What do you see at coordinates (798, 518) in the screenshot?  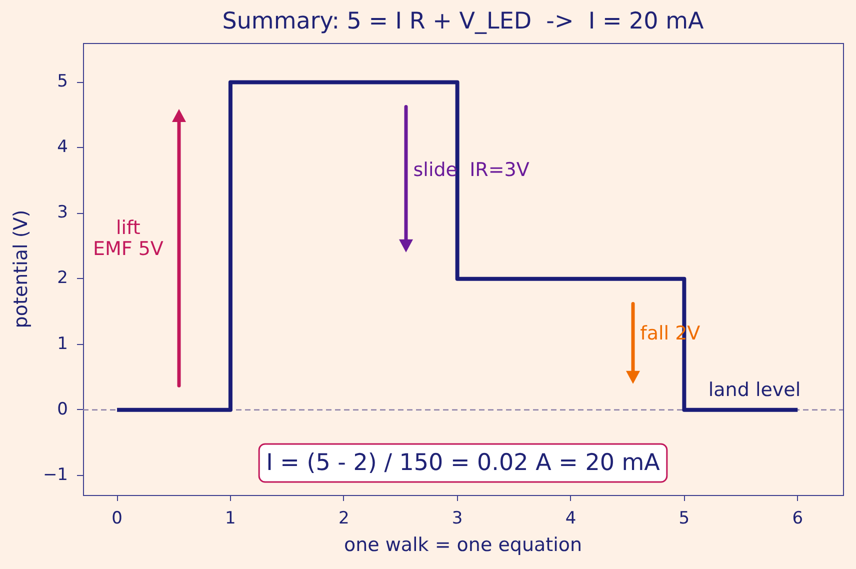 I see `x-tick-label: 6` at bounding box center [798, 518].